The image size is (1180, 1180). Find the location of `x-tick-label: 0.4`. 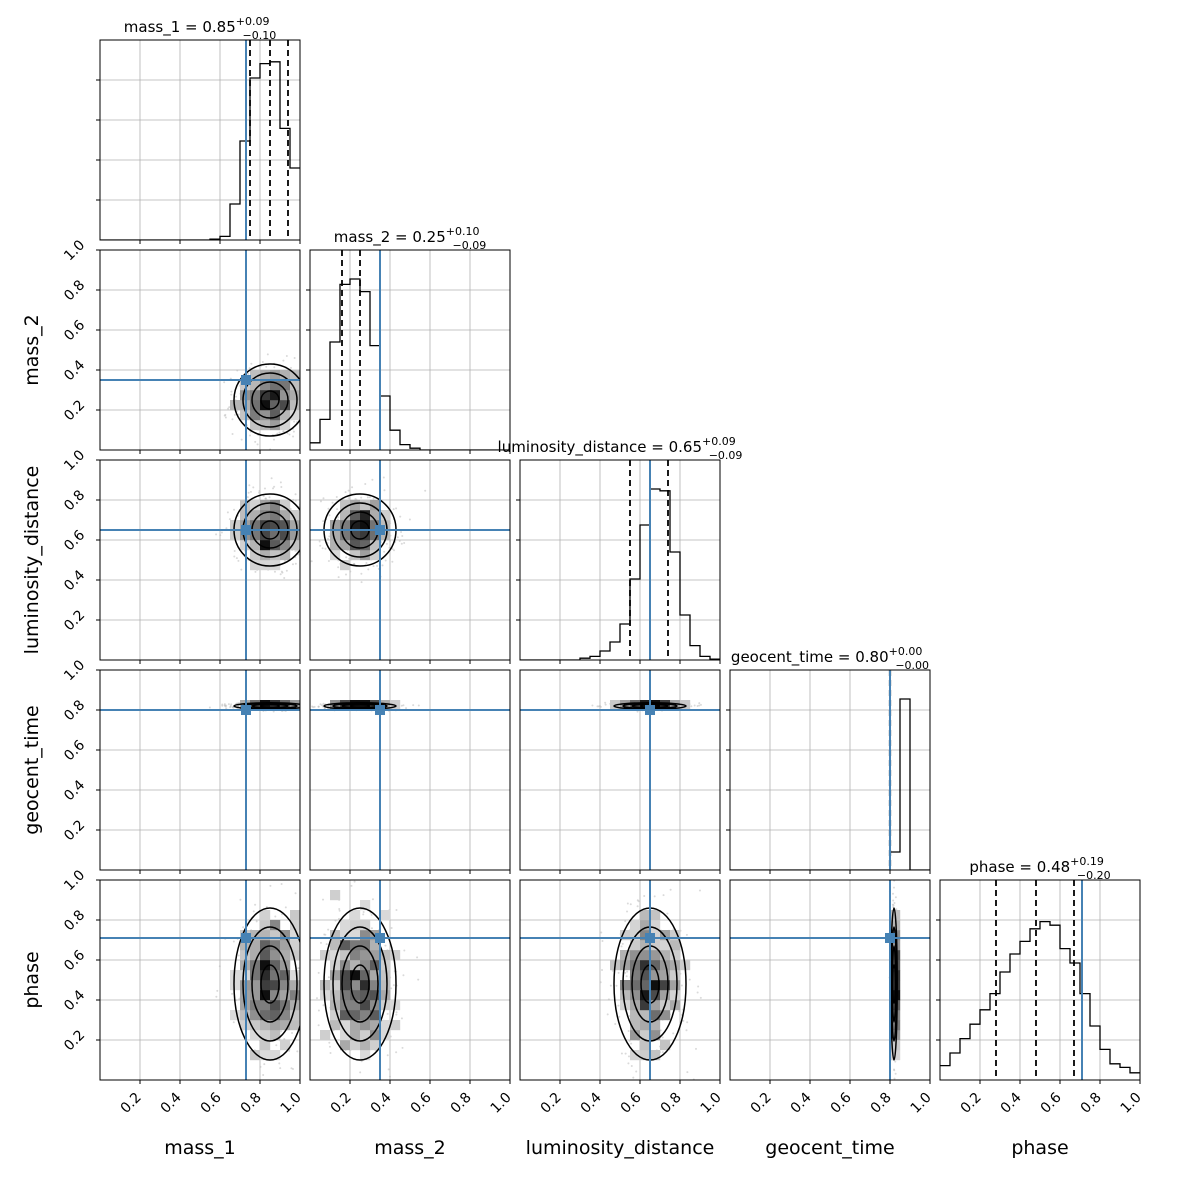

x-tick-label: 0.4 is located at coordinates (171, 1103).